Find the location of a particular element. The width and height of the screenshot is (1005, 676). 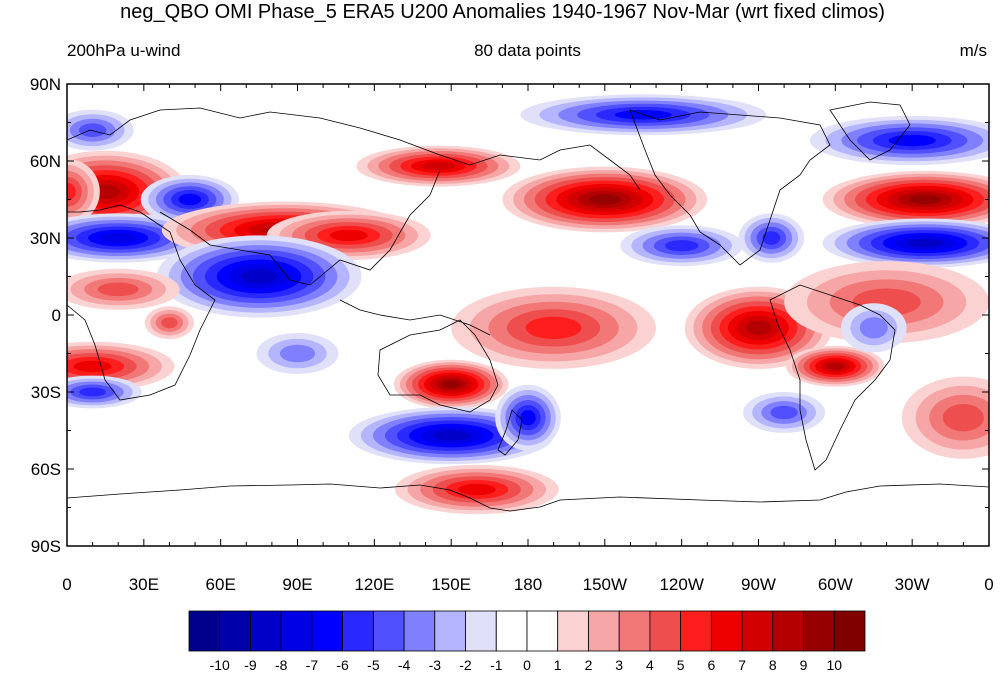

maritime-continent-coast is located at coordinates (415, 317).